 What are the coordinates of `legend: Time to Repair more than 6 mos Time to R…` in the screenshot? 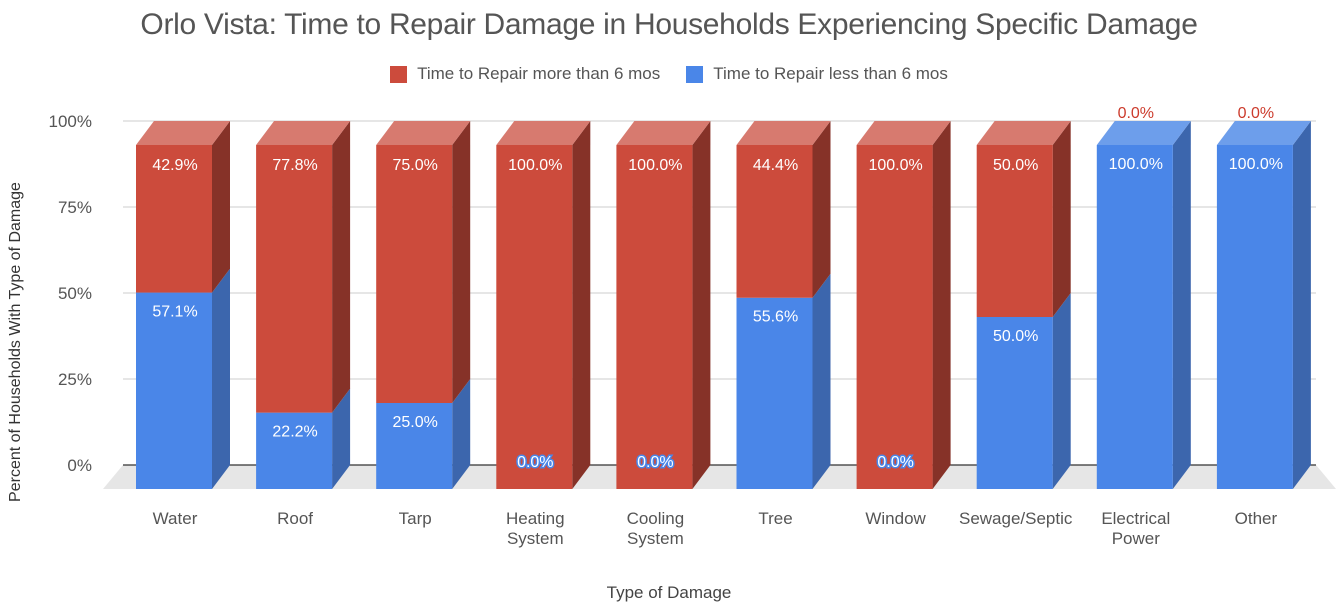 It's located at (669, 74).